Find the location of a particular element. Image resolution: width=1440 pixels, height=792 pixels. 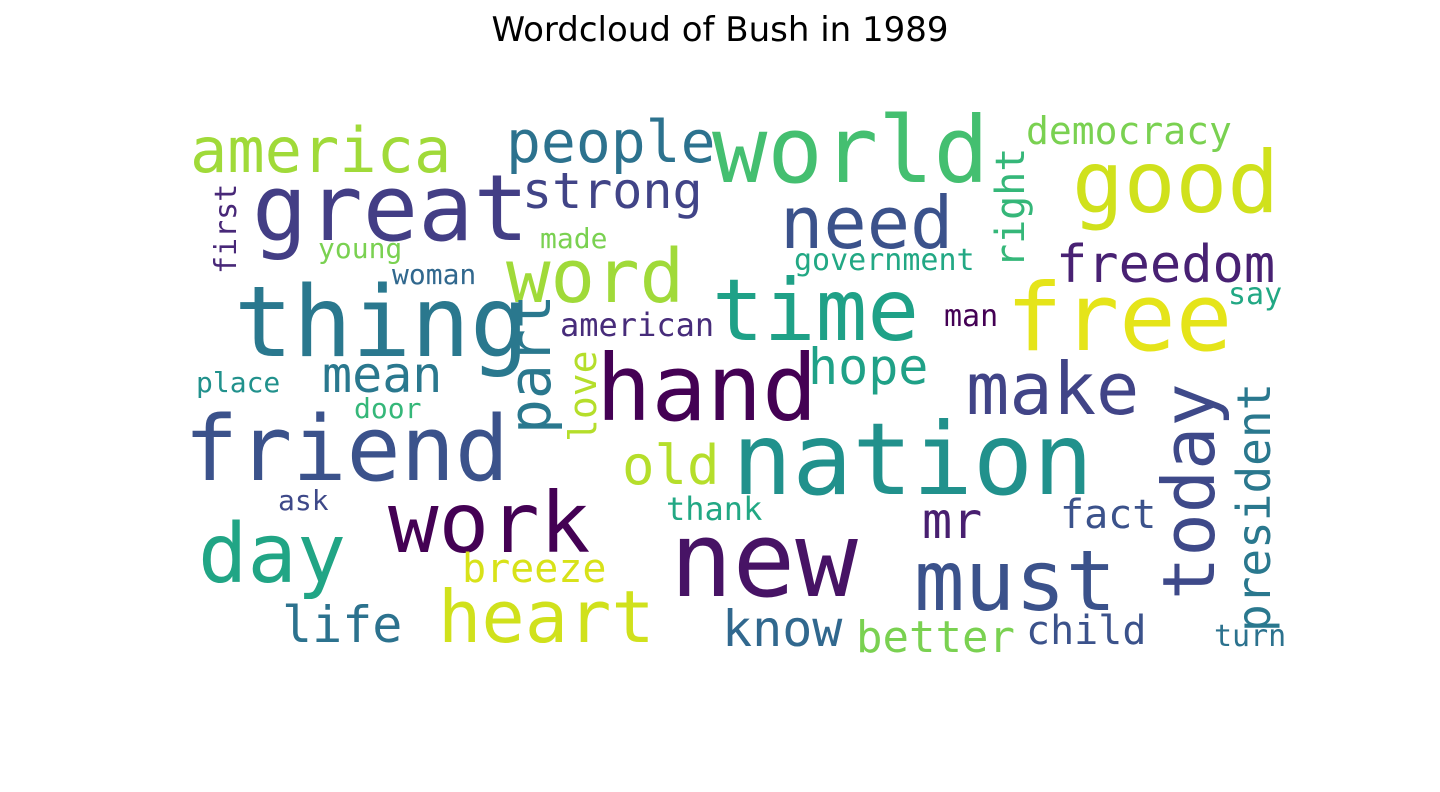

word-time: time is located at coordinates (815, 311).